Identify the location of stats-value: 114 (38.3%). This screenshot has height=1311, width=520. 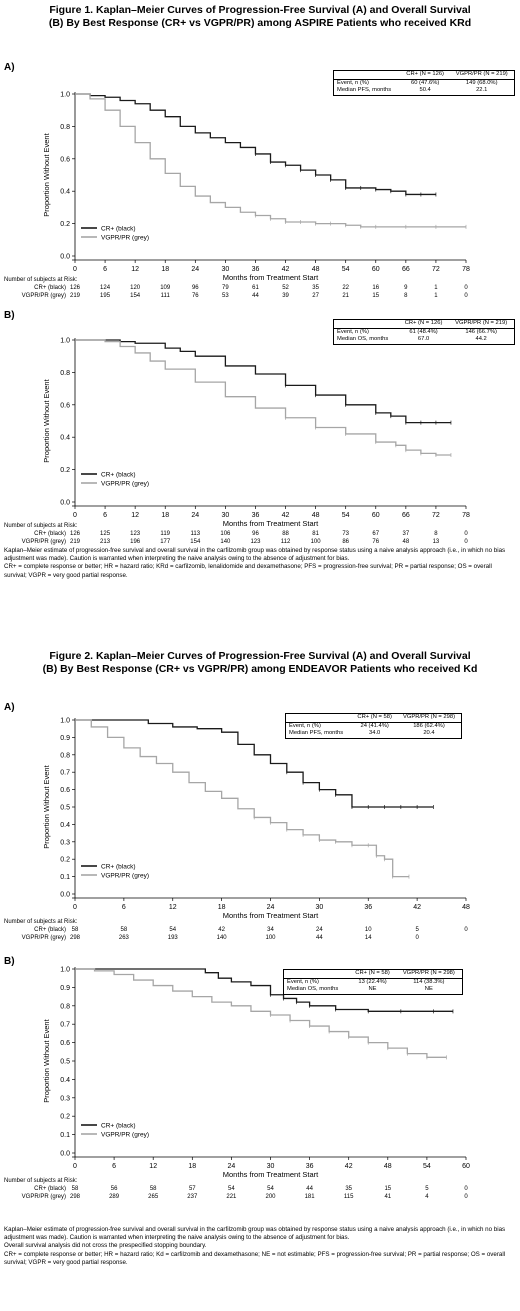
(429, 981).